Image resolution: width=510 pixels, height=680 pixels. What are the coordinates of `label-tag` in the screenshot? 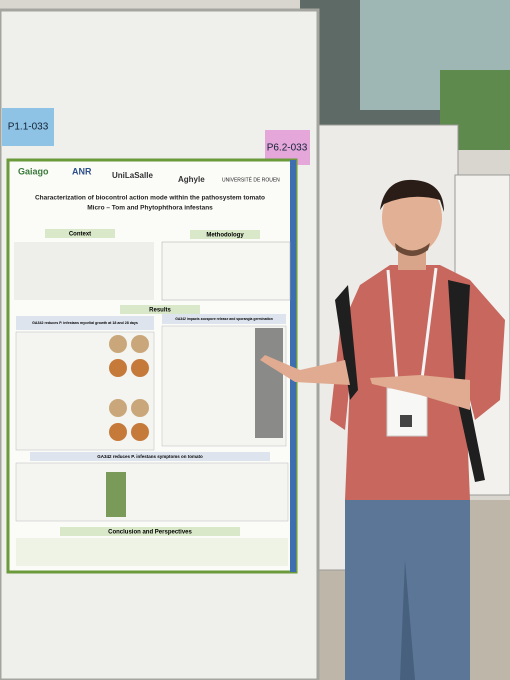 It's located at (28, 127).